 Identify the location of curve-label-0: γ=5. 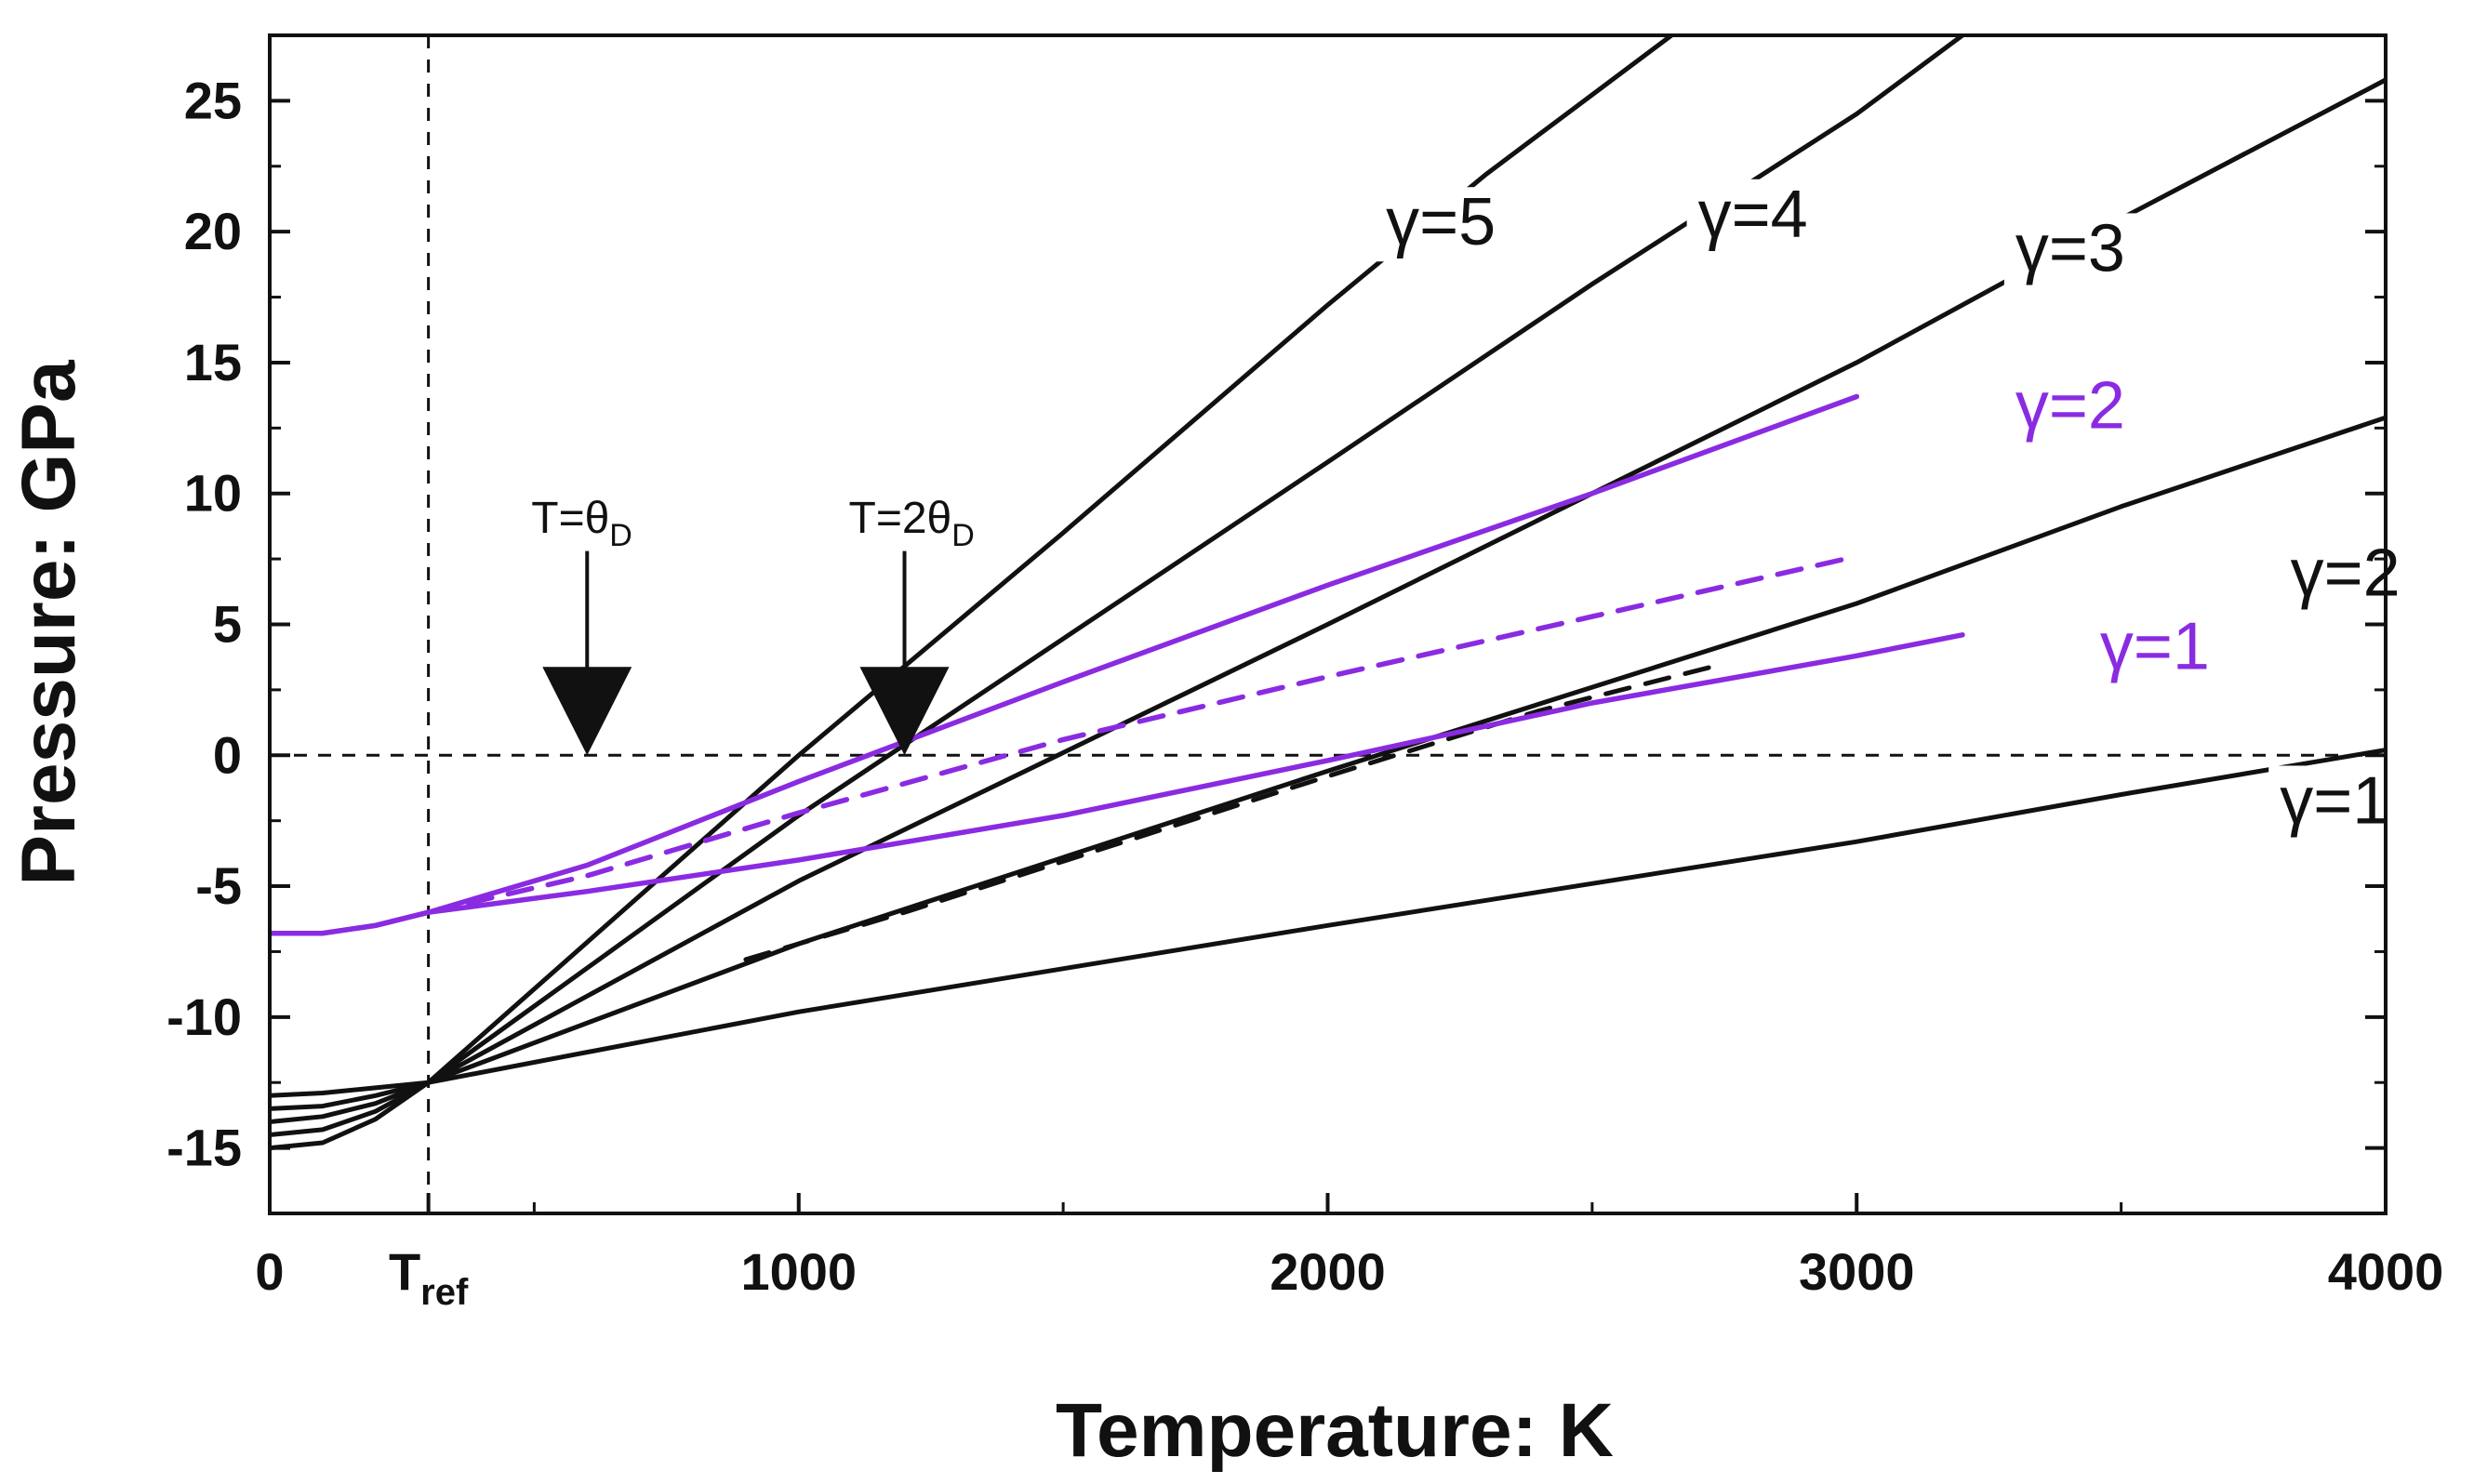
(1441, 222).